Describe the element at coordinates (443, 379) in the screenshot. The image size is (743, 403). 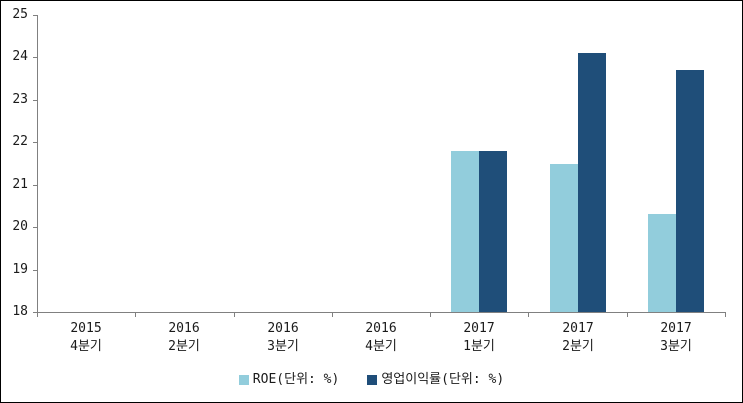
I see `operating-margin-legend-label: 영업이익률(단위: %)` at that location.